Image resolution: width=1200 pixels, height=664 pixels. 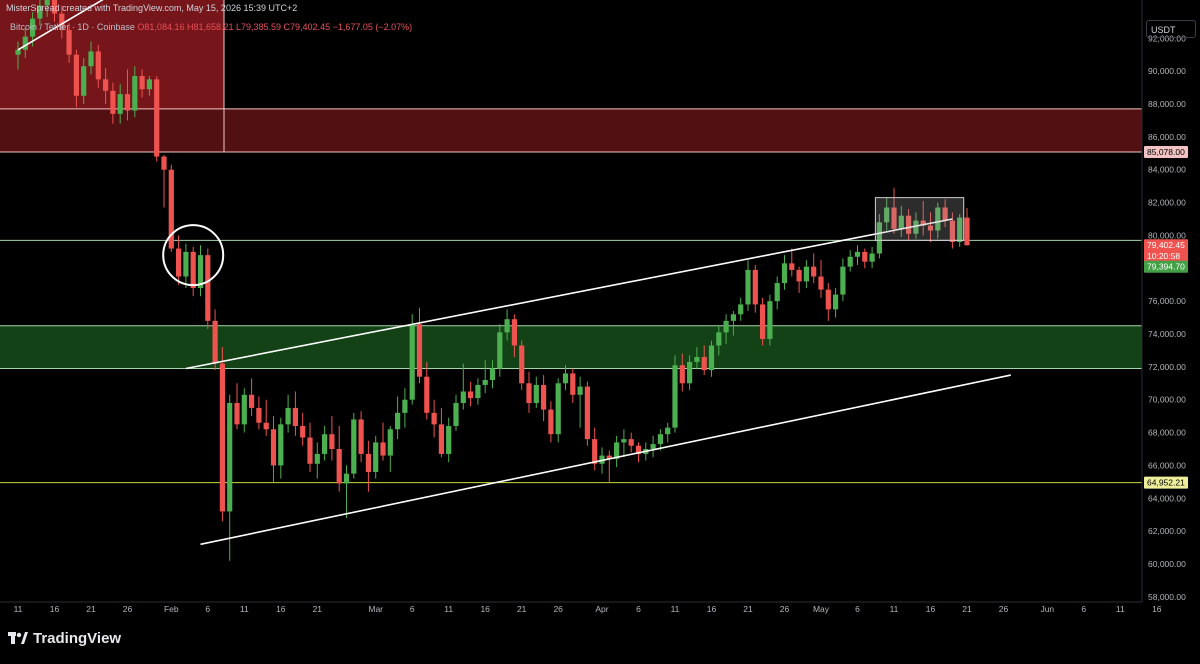 I want to click on y-tick-label: 86,000.00, so click(x=1167, y=137).